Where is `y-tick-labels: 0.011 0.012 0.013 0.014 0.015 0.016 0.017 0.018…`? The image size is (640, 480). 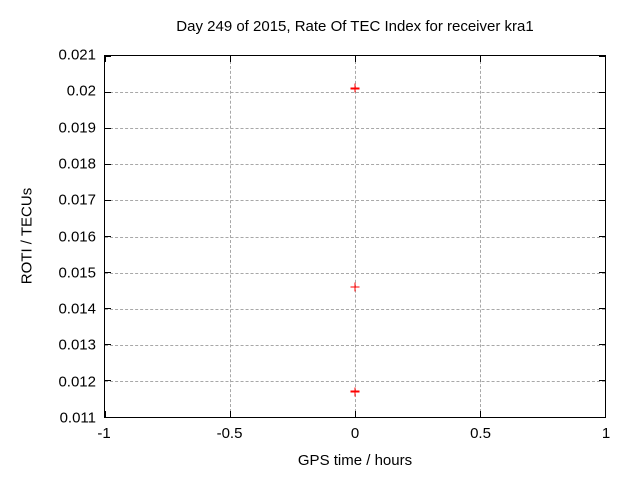 y-tick-labels: 0.011 0.012 0.013 0.014 0.015 0.016 0.017 0.018… is located at coordinates (48, 237).